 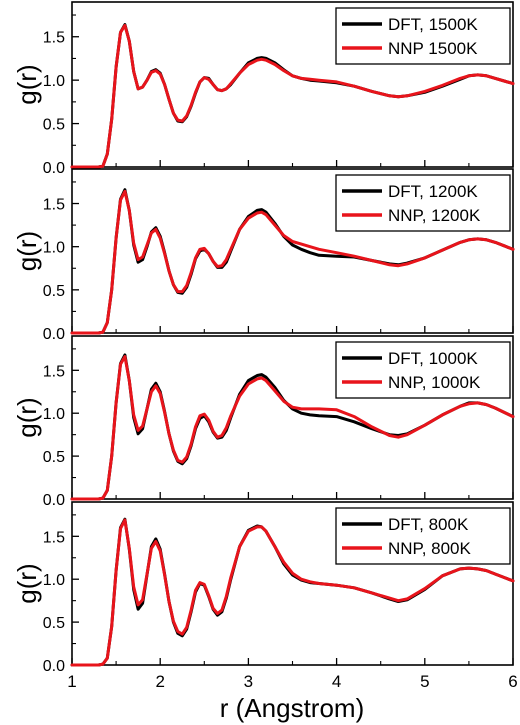 I want to click on legend-label: NNP 1500K, so click(x=433, y=48).